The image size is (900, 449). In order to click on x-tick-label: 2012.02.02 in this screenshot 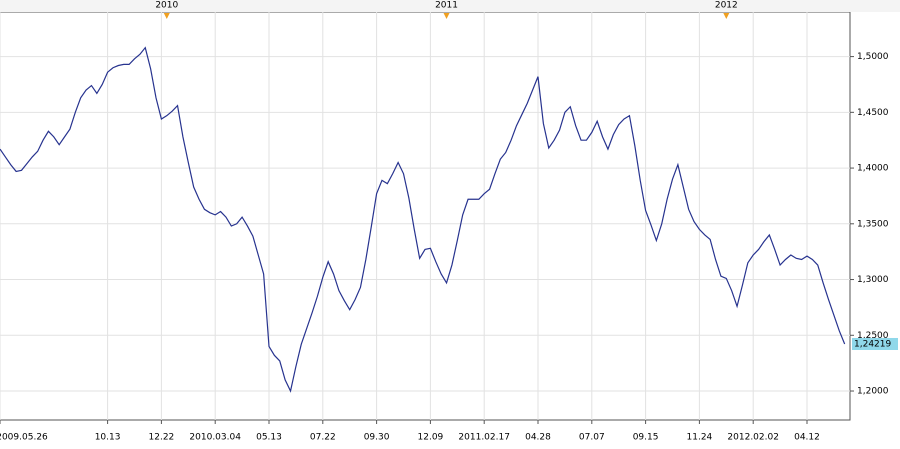, I will do `click(753, 438)`.